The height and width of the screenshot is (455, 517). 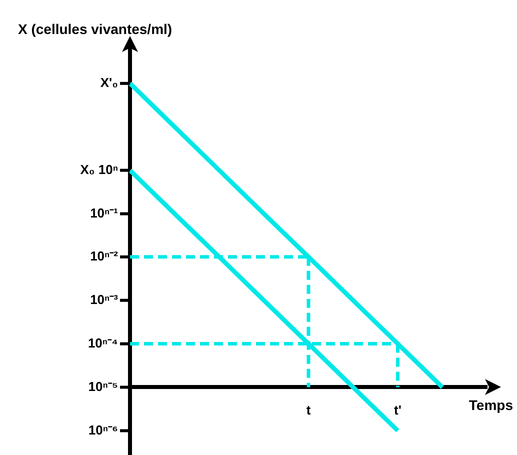 I want to click on x-axis-title: Temps, so click(x=491, y=405).